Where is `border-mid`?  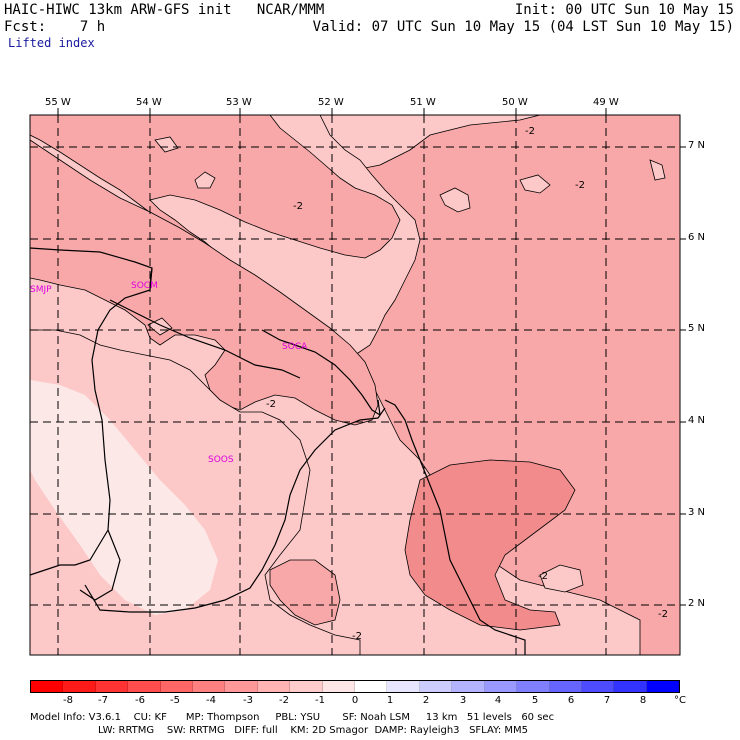
border-mid is located at coordinates (205, 339).